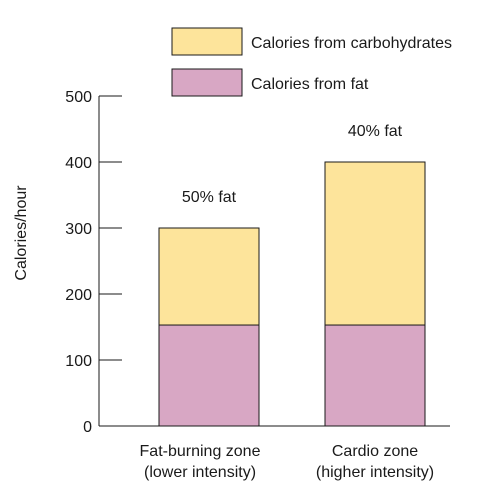  Describe the element at coordinates (209, 197) in the screenshot. I see `bar-1-annotation: 50% fat` at that location.